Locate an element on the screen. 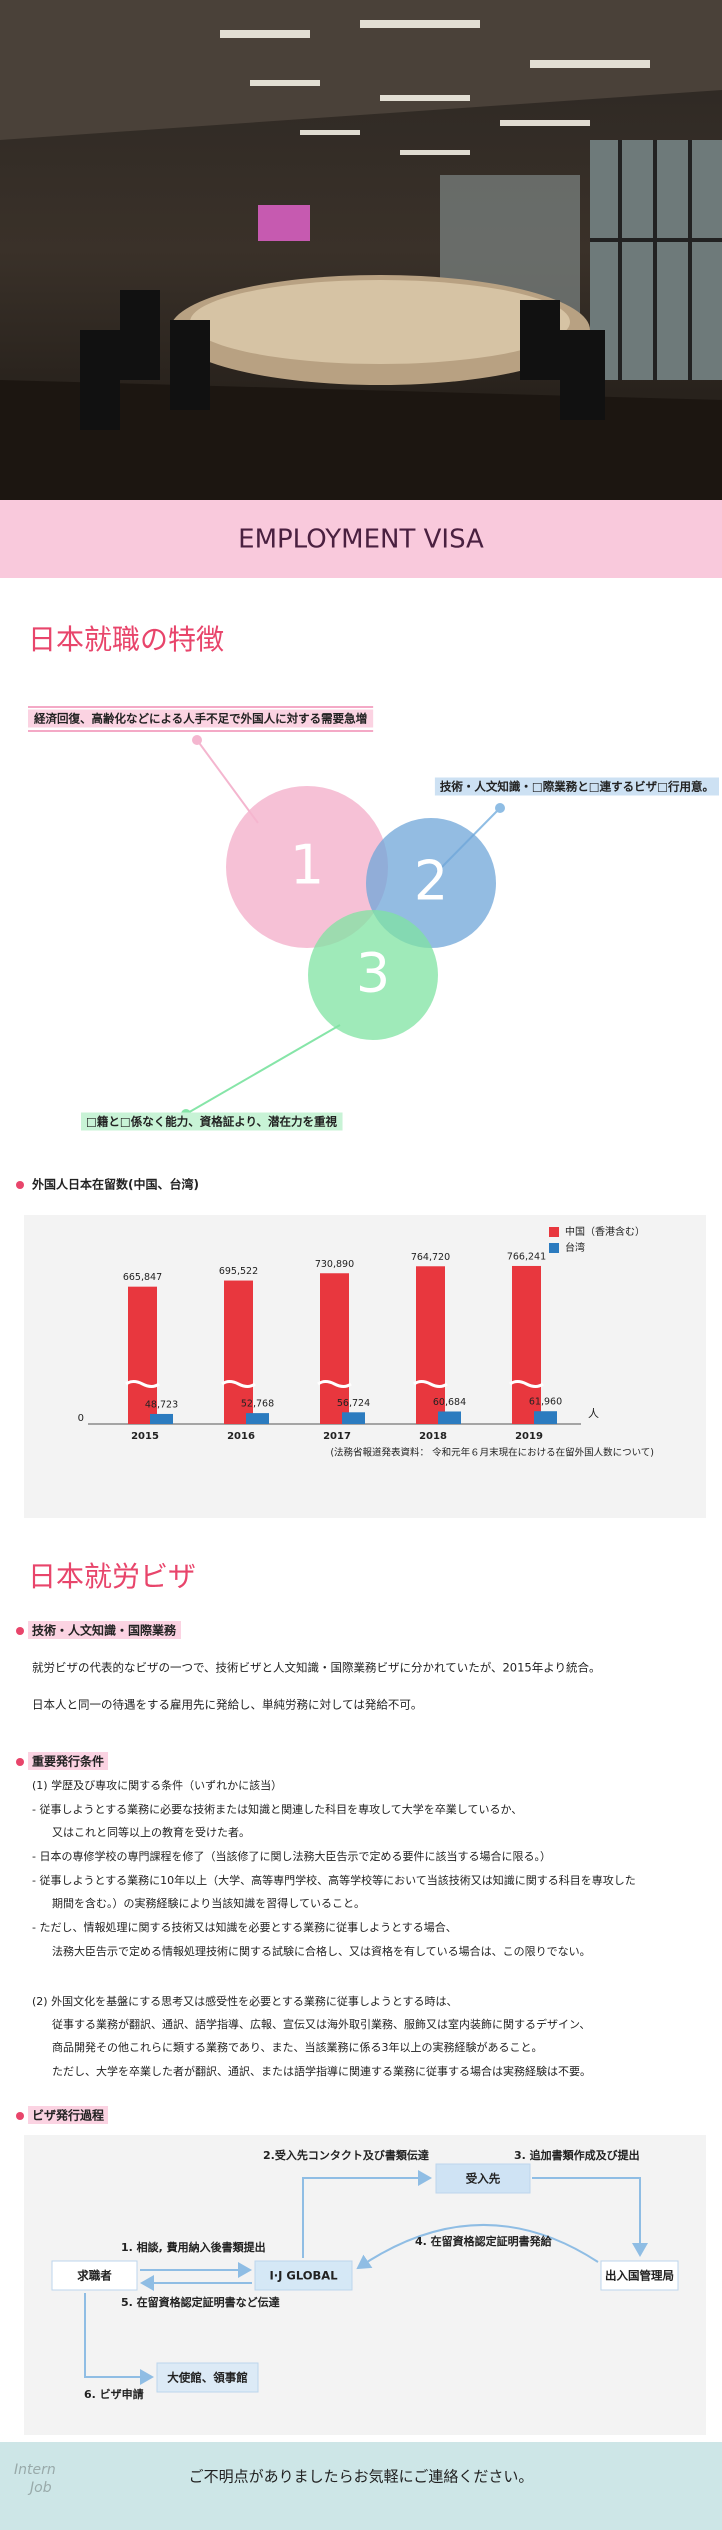  condition-line: 期間を含む。）の実務経験により当該知識を習得していること。 is located at coordinates (208, 1903).